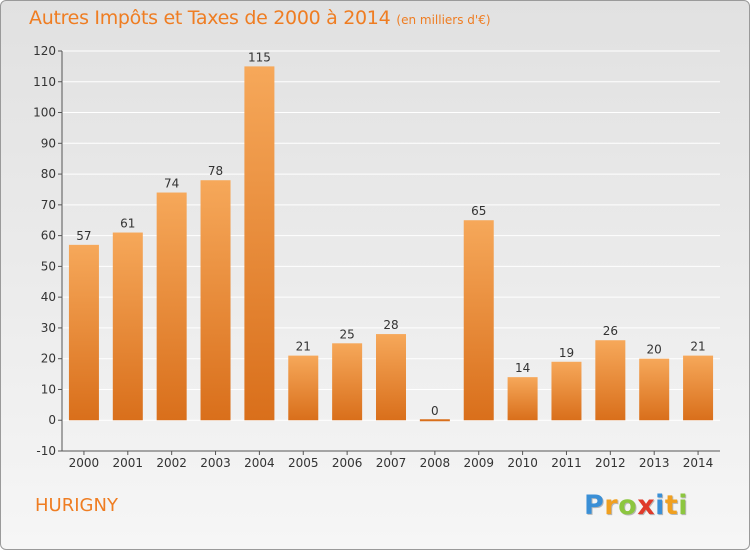  I want to click on value-label: 65, so click(478, 211).